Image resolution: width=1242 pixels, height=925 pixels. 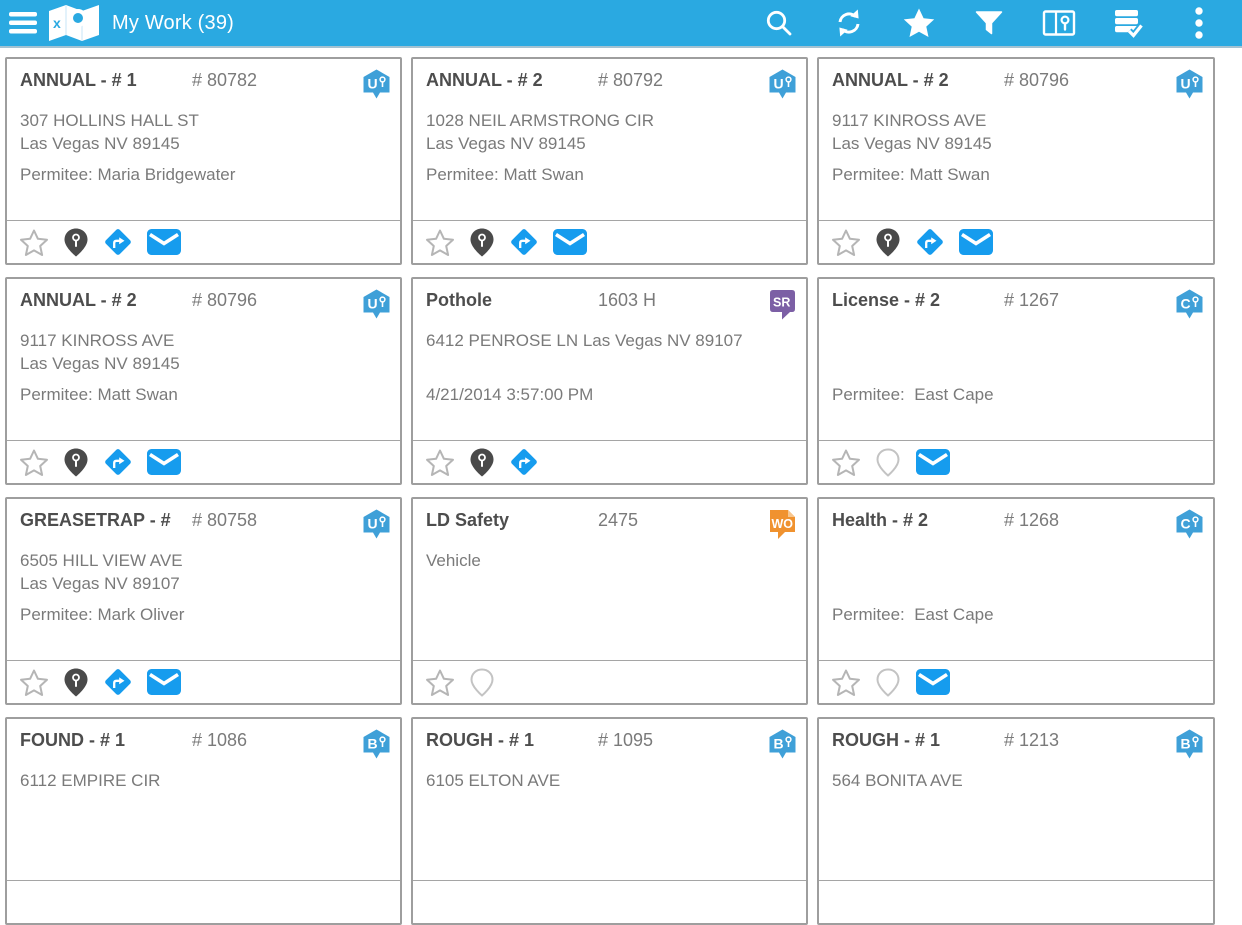 I want to click on task-list-check-icon, so click(x=1129, y=23).